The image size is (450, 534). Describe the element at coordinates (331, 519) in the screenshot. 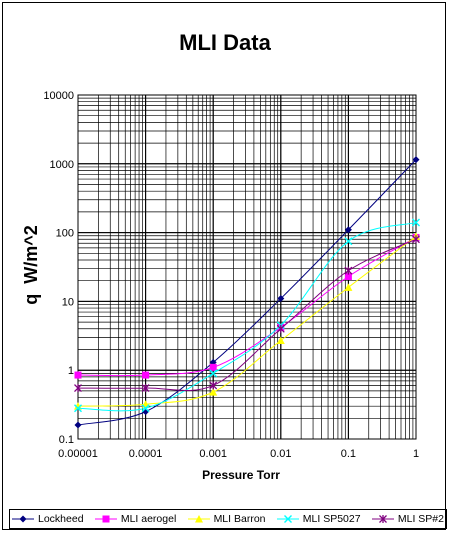

I see `legend-label: MLI SP5027` at that location.